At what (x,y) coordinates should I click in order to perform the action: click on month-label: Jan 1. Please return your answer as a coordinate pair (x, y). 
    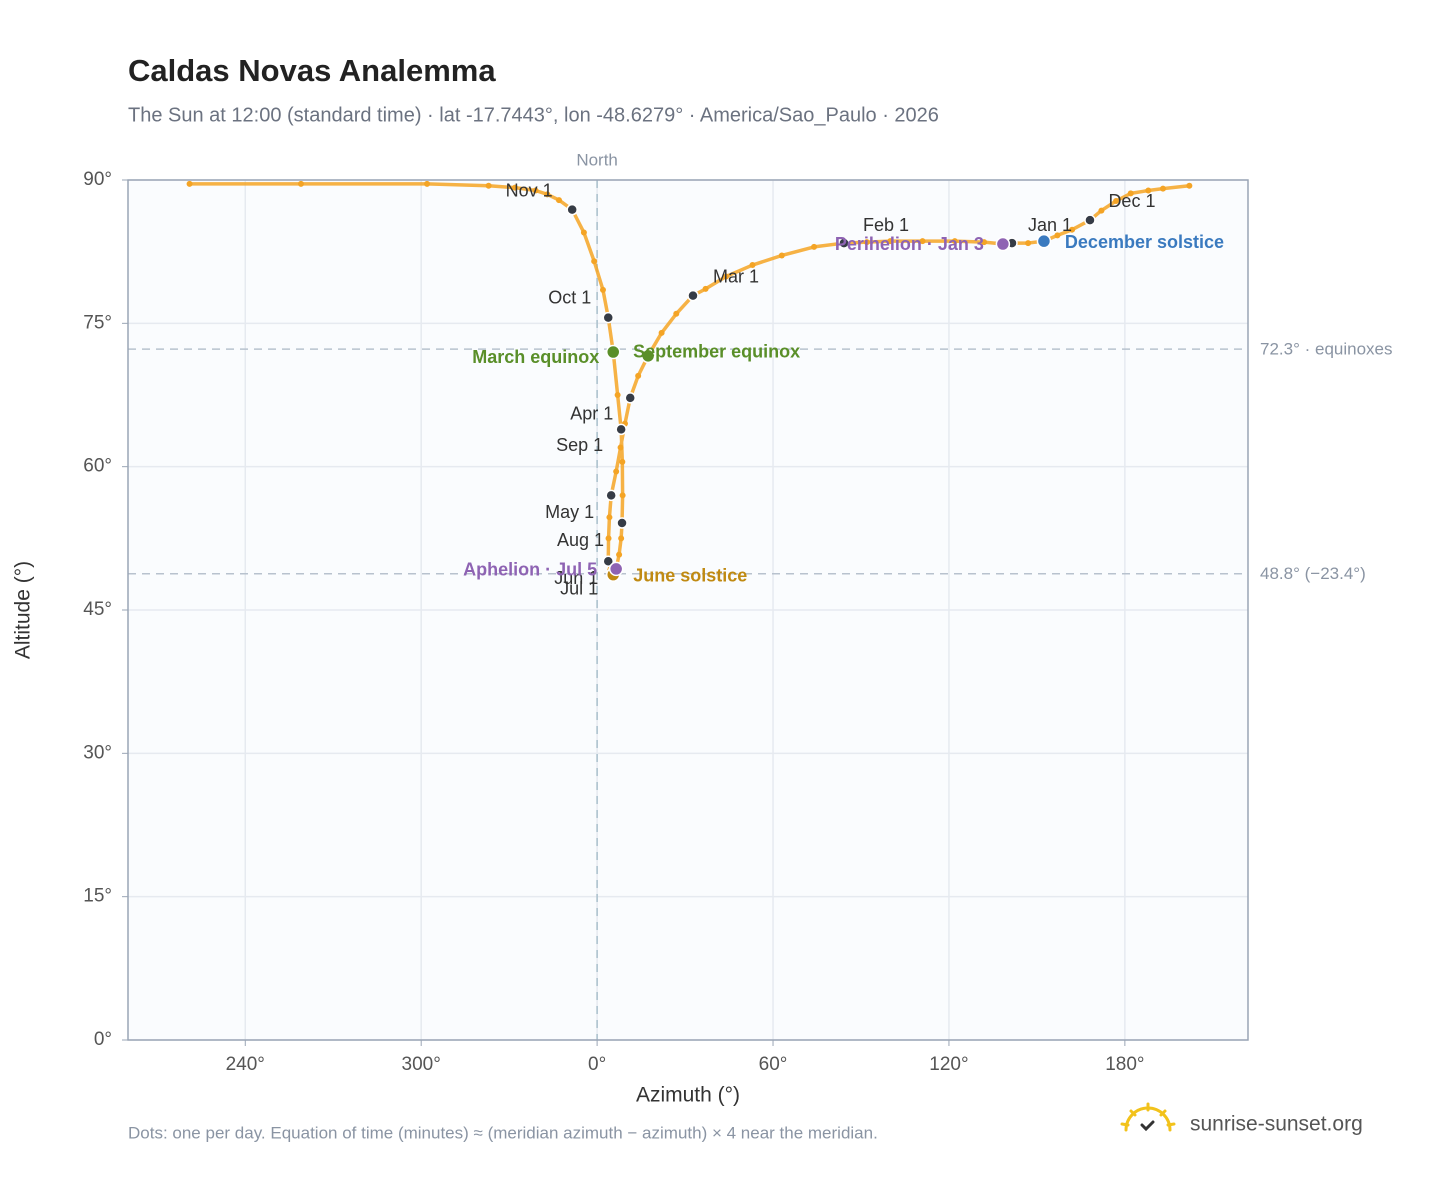
    Looking at the image, I should click on (1050, 225).